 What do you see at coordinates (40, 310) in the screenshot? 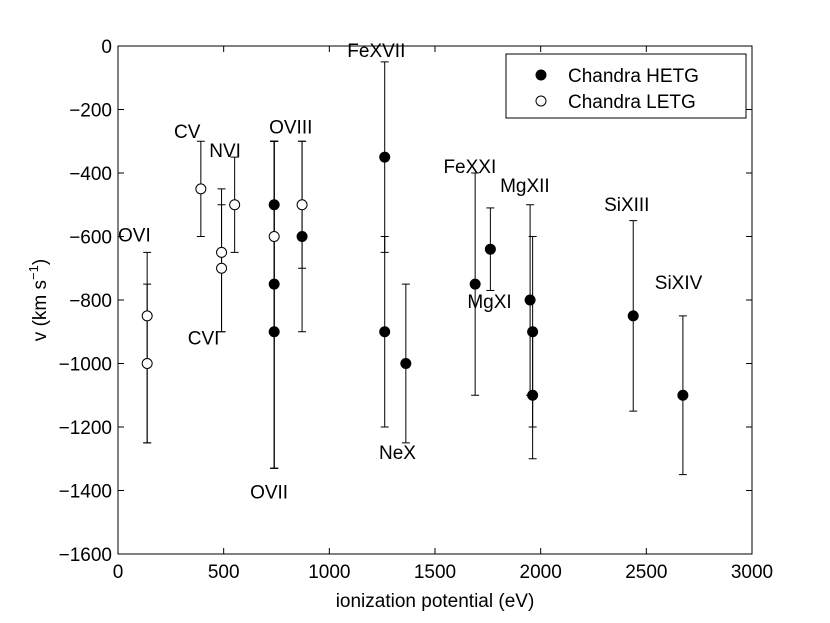
I see `y-axis-title-main: v (km s` at bounding box center [40, 310].